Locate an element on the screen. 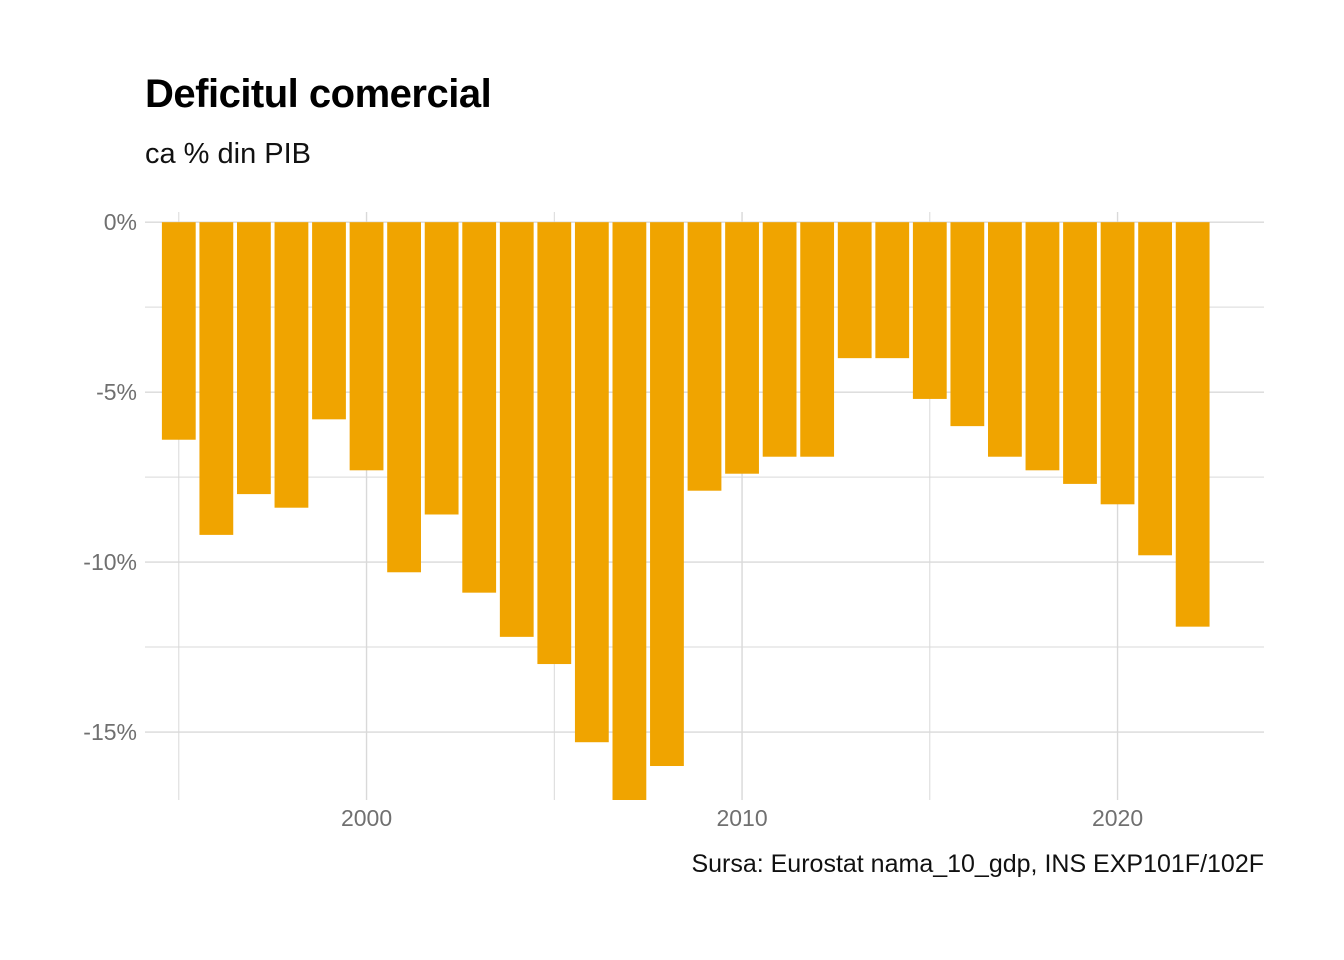  bar-1996 is located at coordinates (216, 378).